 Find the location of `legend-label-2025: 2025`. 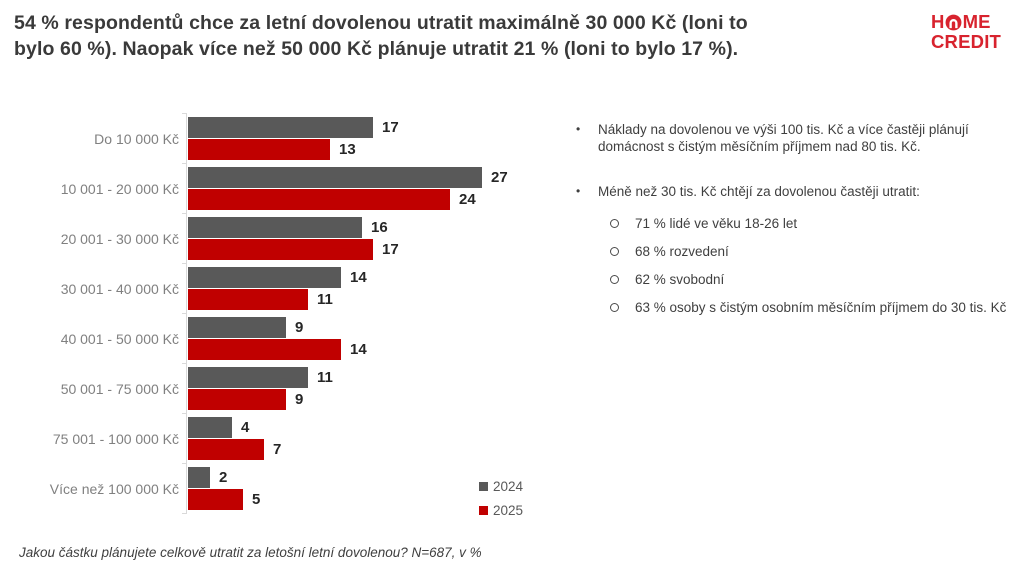

legend-label-2025: 2025 is located at coordinates (508, 510).